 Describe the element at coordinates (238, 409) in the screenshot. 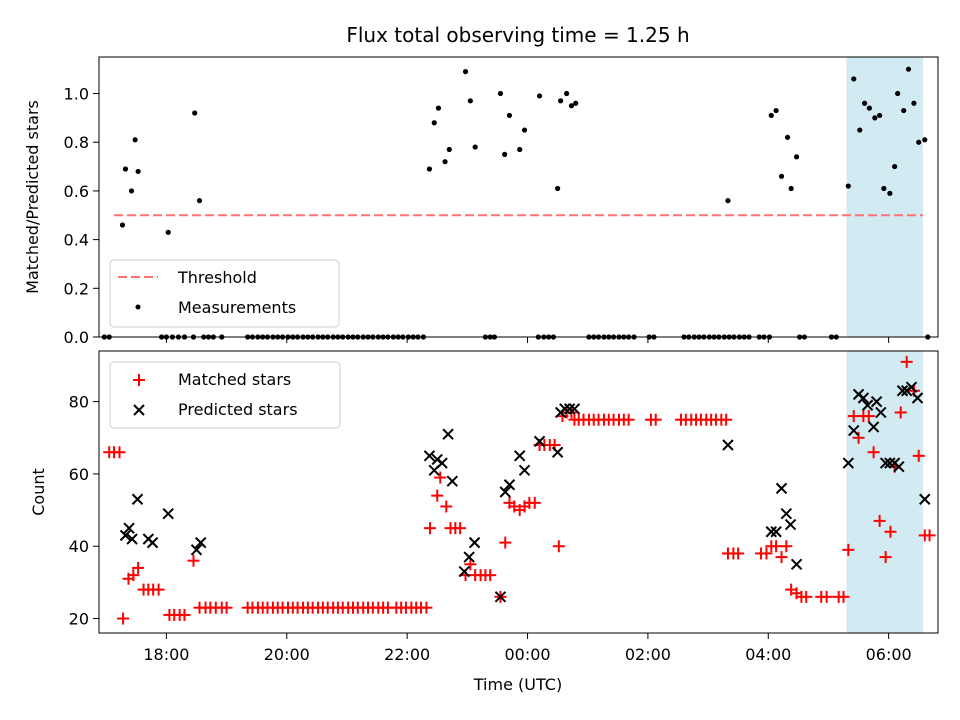

I see `predicted-legend-label: Predicted stars` at that location.